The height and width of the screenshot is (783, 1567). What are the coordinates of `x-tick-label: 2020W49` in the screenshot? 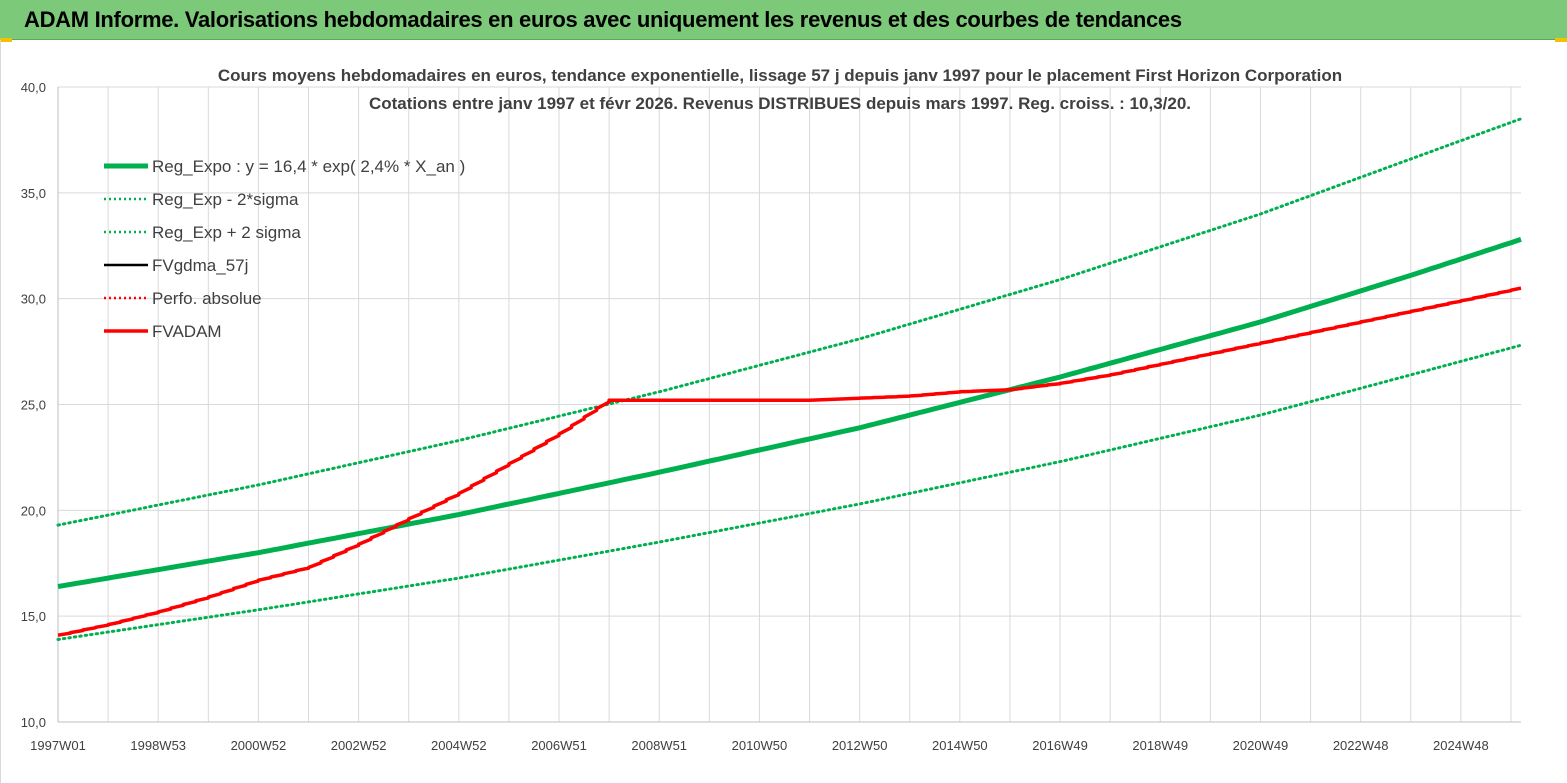 It's located at (1261, 745).